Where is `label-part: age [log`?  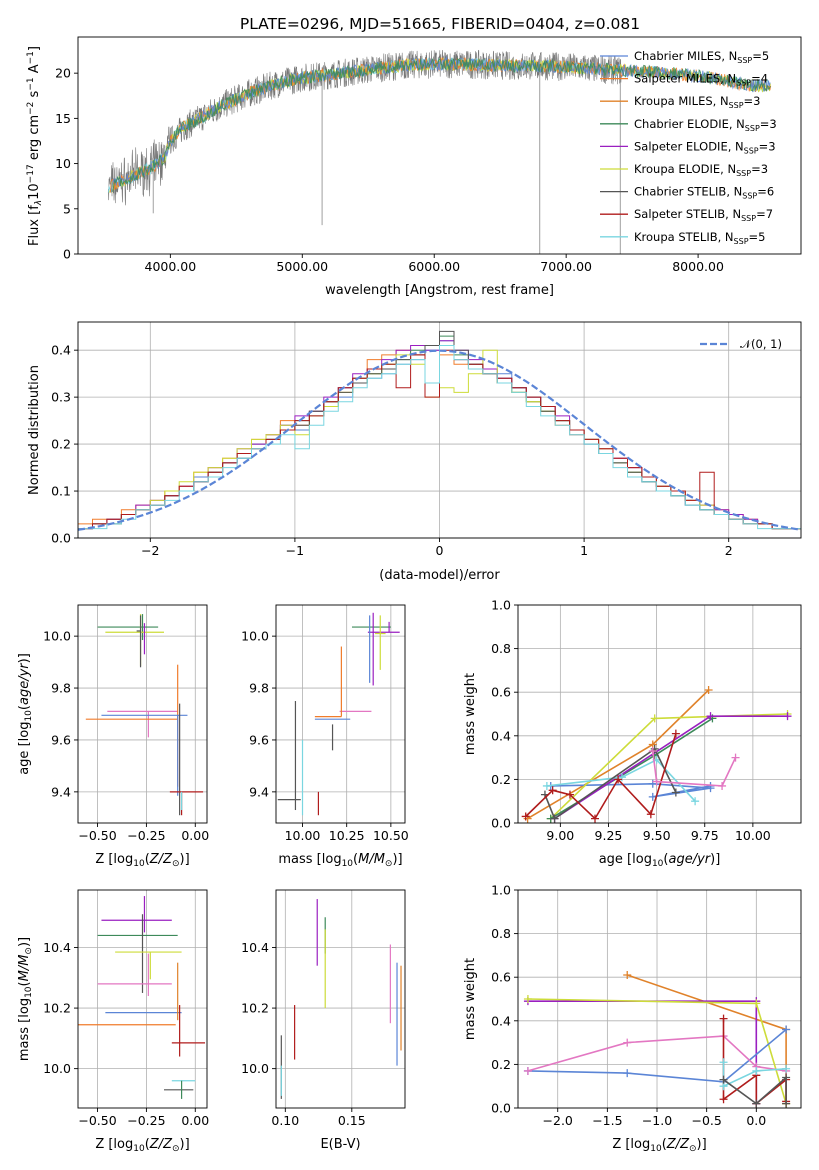
label-part: age [log is located at coordinates (24, 748).